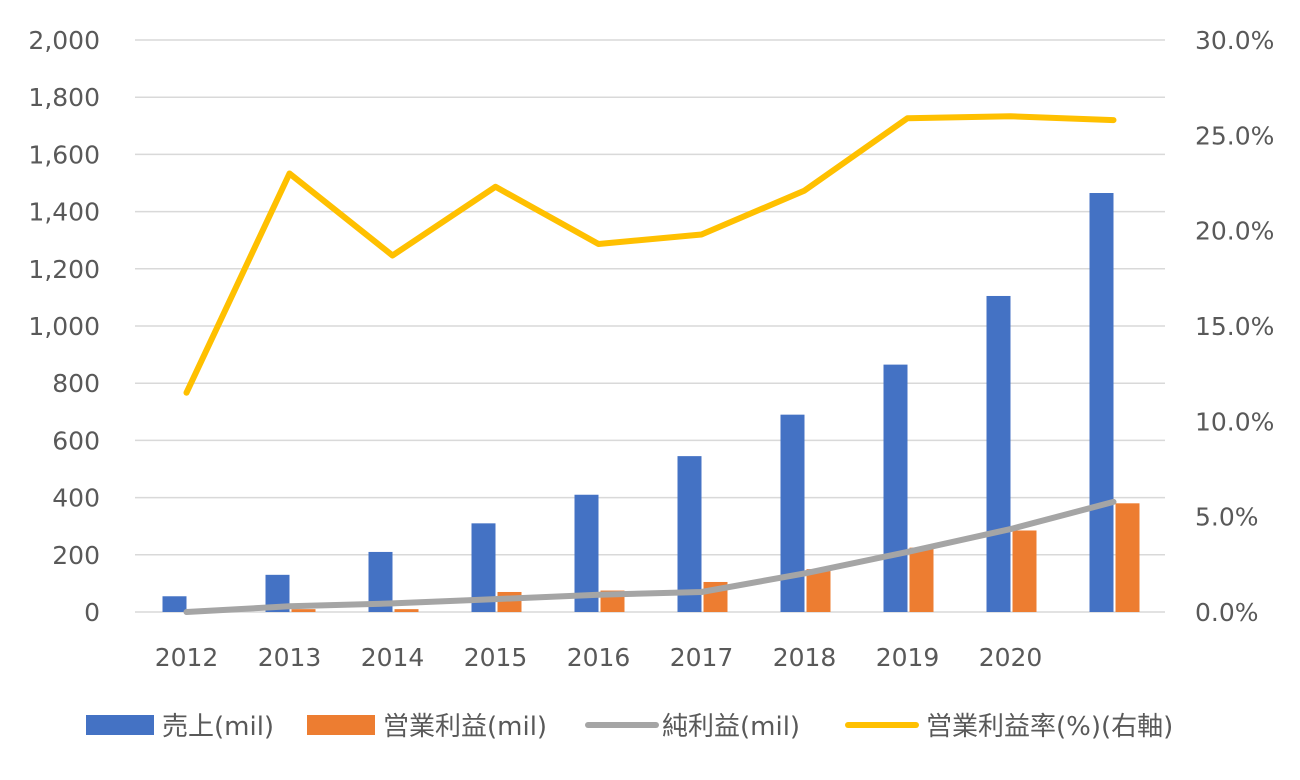 This screenshot has width=1300, height=780. What do you see at coordinates (92, 612) in the screenshot?
I see `left-tick-label: 0` at bounding box center [92, 612].